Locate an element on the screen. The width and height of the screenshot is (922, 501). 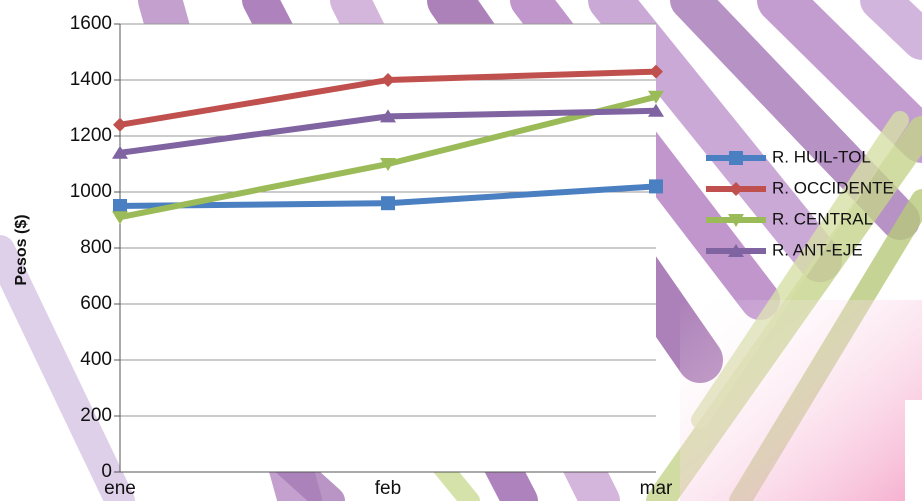
legend-label: R. ANT-EJE is located at coordinates (817, 249).